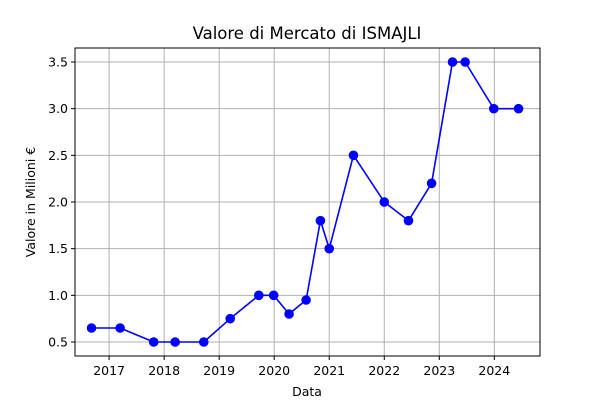 This screenshot has height=400, width=600. Describe the element at coordinates (58, 295) in the screenshot. I see `y-tick-label: 1.0` at that location.